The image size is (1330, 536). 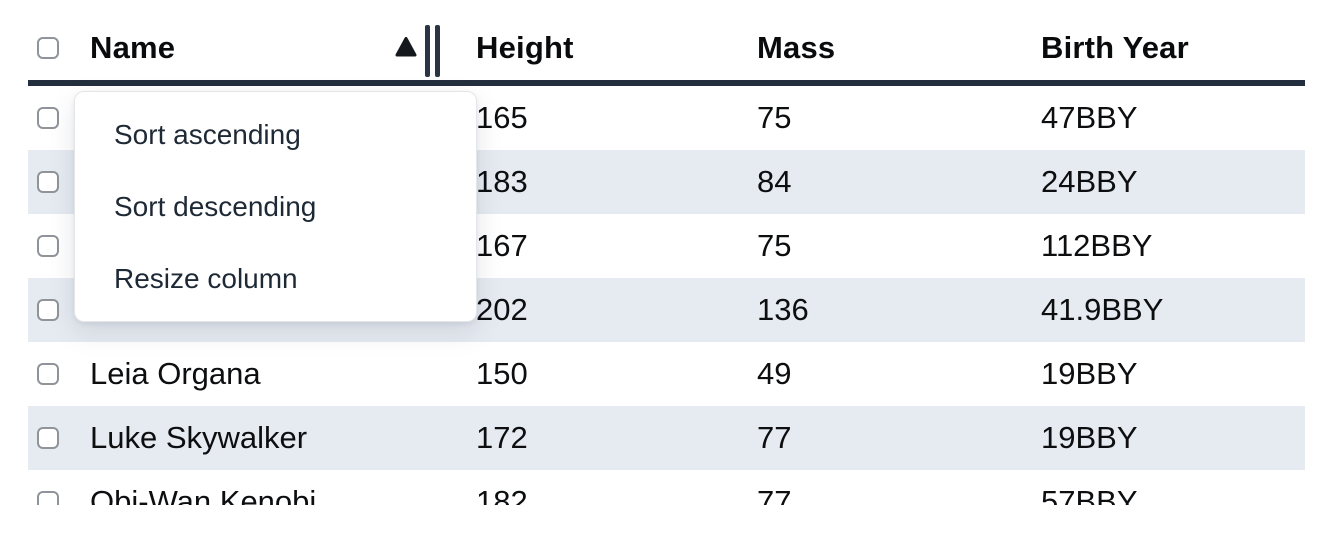 What do you see at coordinates (502, 245) in the screenshot?
I see `cell-height: 167` at bounding box center [502, 245].